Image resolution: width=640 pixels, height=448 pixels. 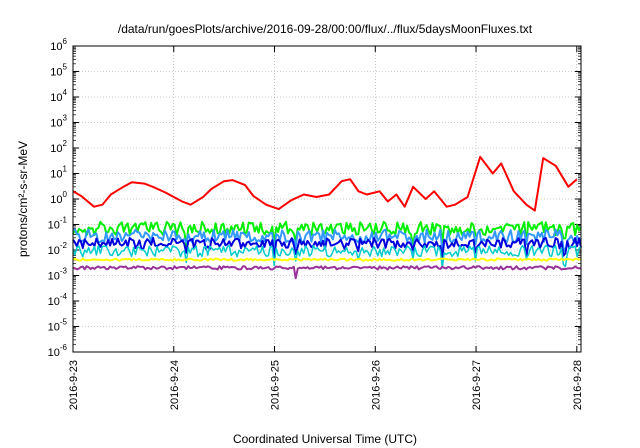 What do you see at coordinates (578, 385) in the screenshot?
I see `x-tick-label: 2016-9-28` at bounding box center [578, 385].